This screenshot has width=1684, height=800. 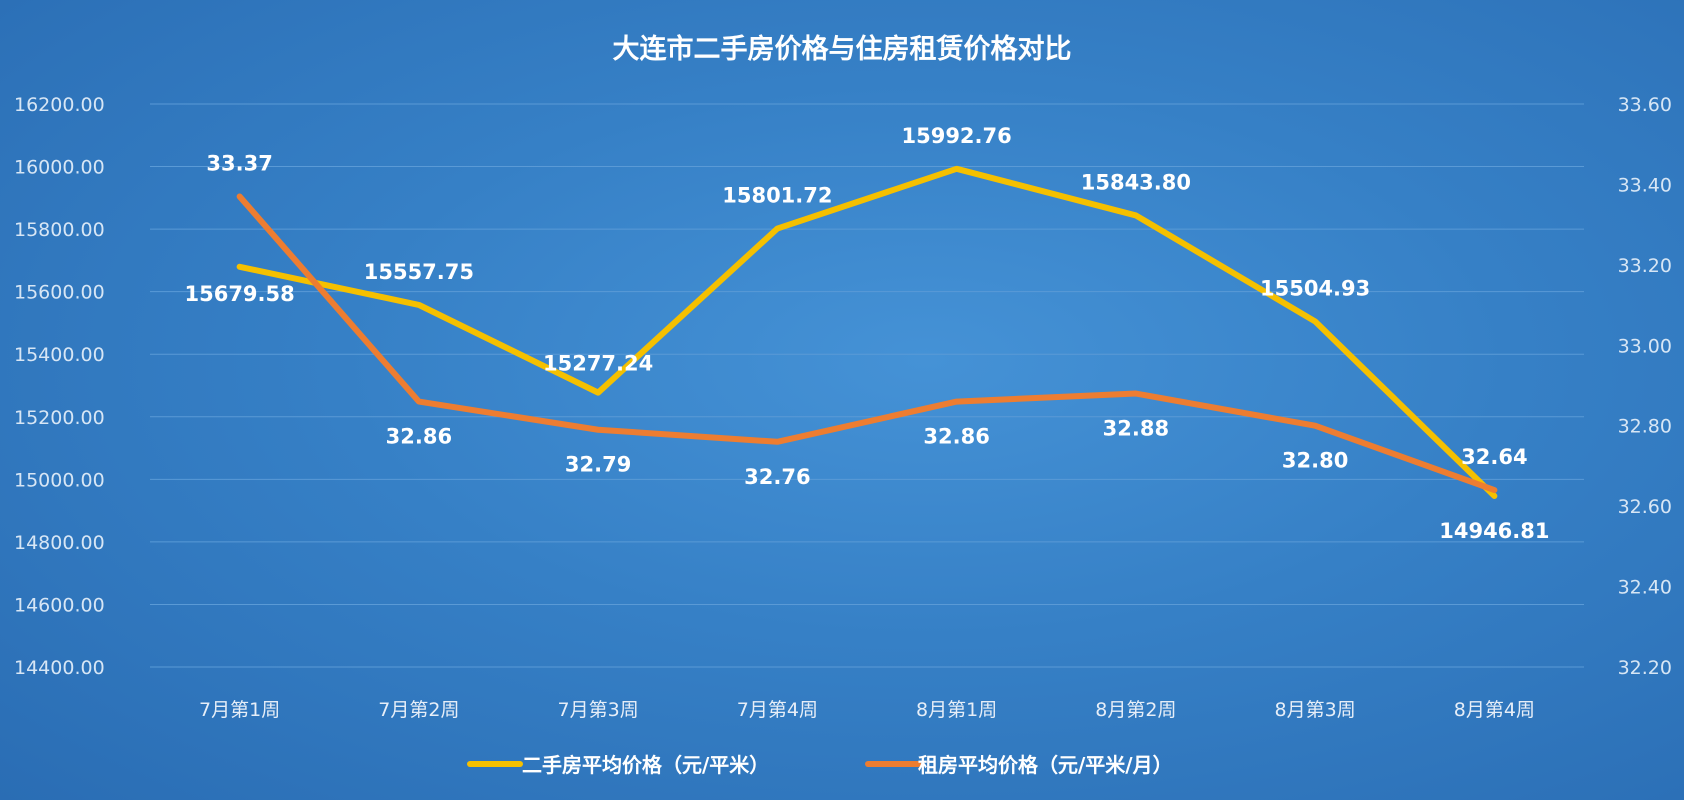 What do you see at coordinates (1645, 266) in the screenshot?
I see `right-tick-label: 33.20` at bounding box center [1645, 266].